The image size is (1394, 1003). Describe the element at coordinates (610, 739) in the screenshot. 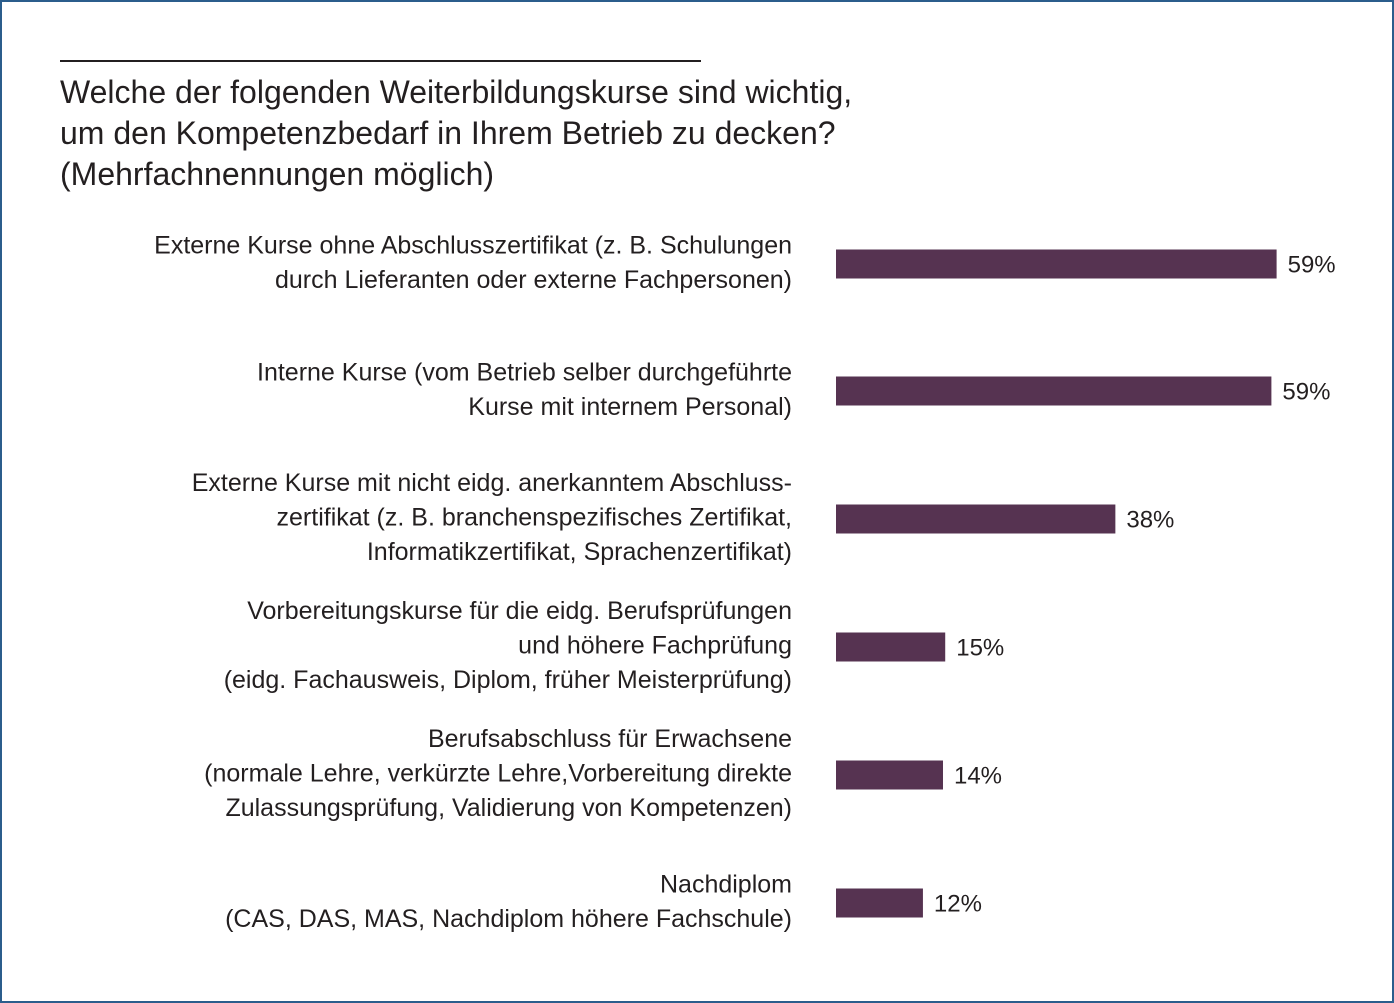

I see `category-label: Berufsabschluss für Erwachsene` at that location.